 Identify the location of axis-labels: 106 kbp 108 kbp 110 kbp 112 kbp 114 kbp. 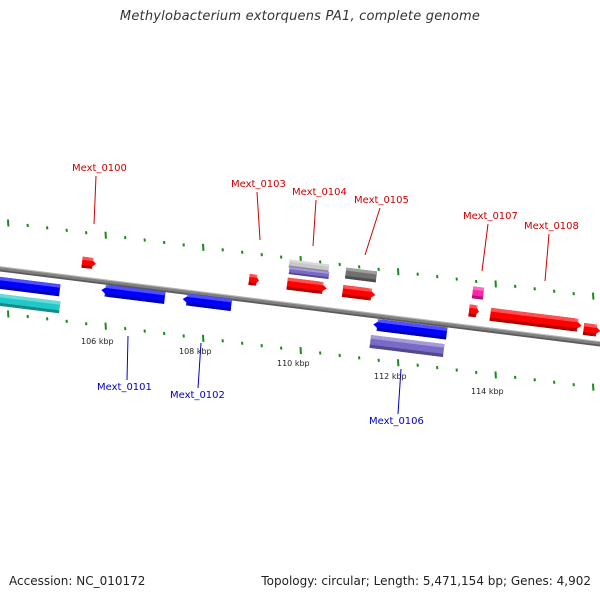
(292, 366).